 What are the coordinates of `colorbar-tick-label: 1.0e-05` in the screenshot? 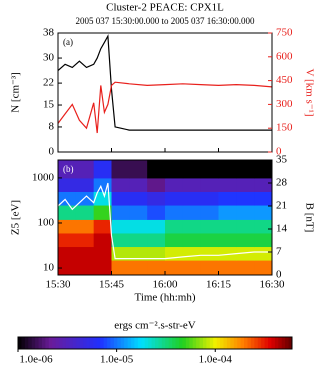 It's located at (117, 360).